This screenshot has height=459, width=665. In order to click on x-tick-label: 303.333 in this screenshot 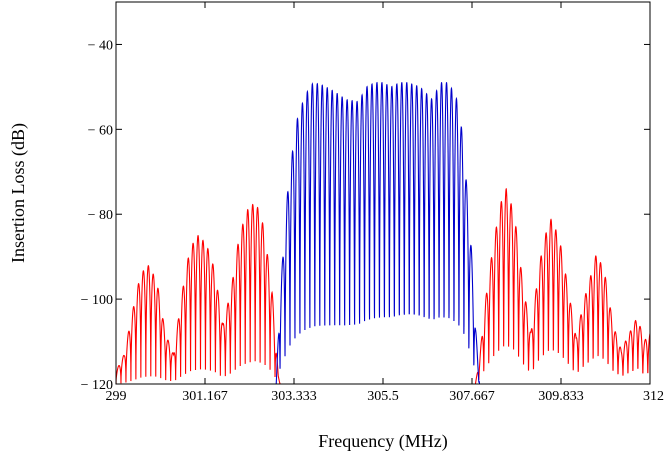, I will do `click(294, 396)`.